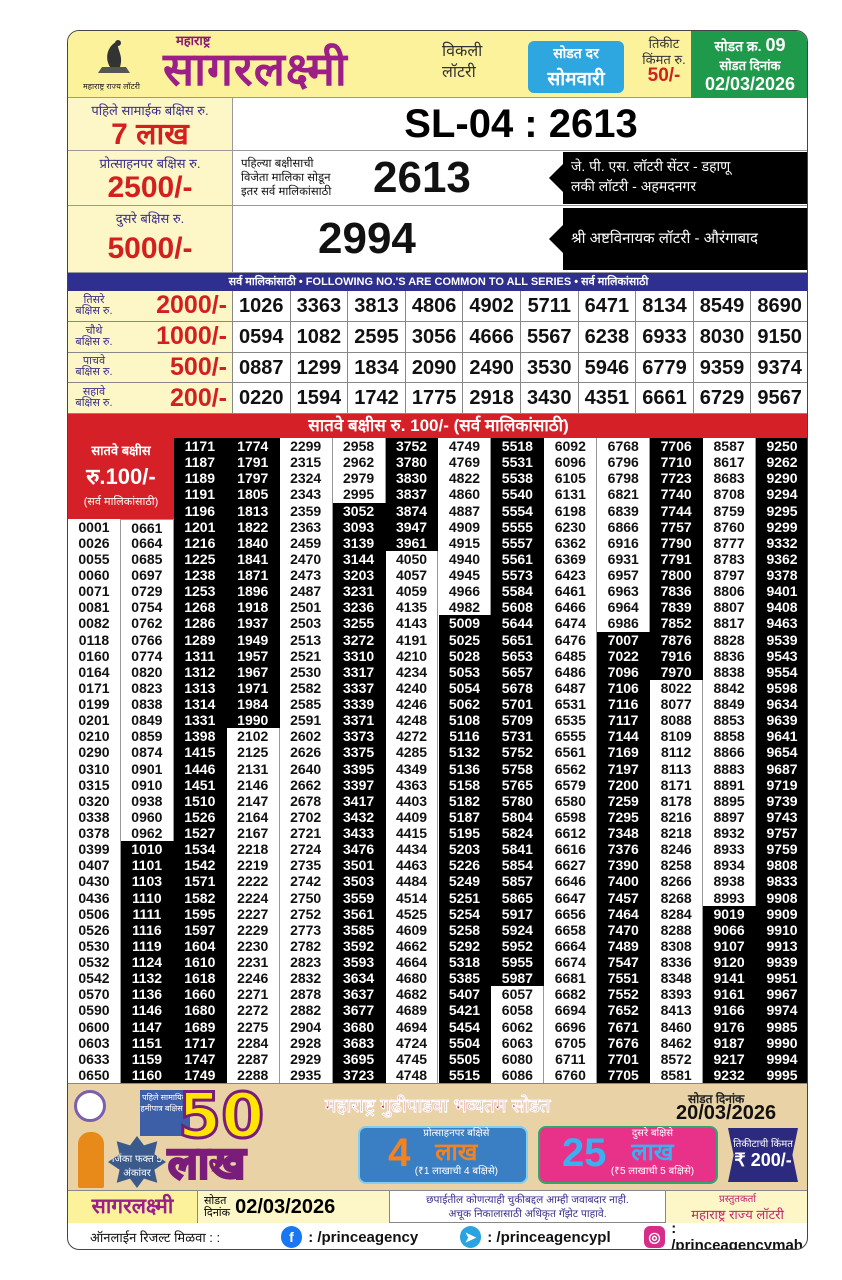 The image size is (842, 1280). I want to click on incentive-prize-amount: 2500/-, so click(150, 187).